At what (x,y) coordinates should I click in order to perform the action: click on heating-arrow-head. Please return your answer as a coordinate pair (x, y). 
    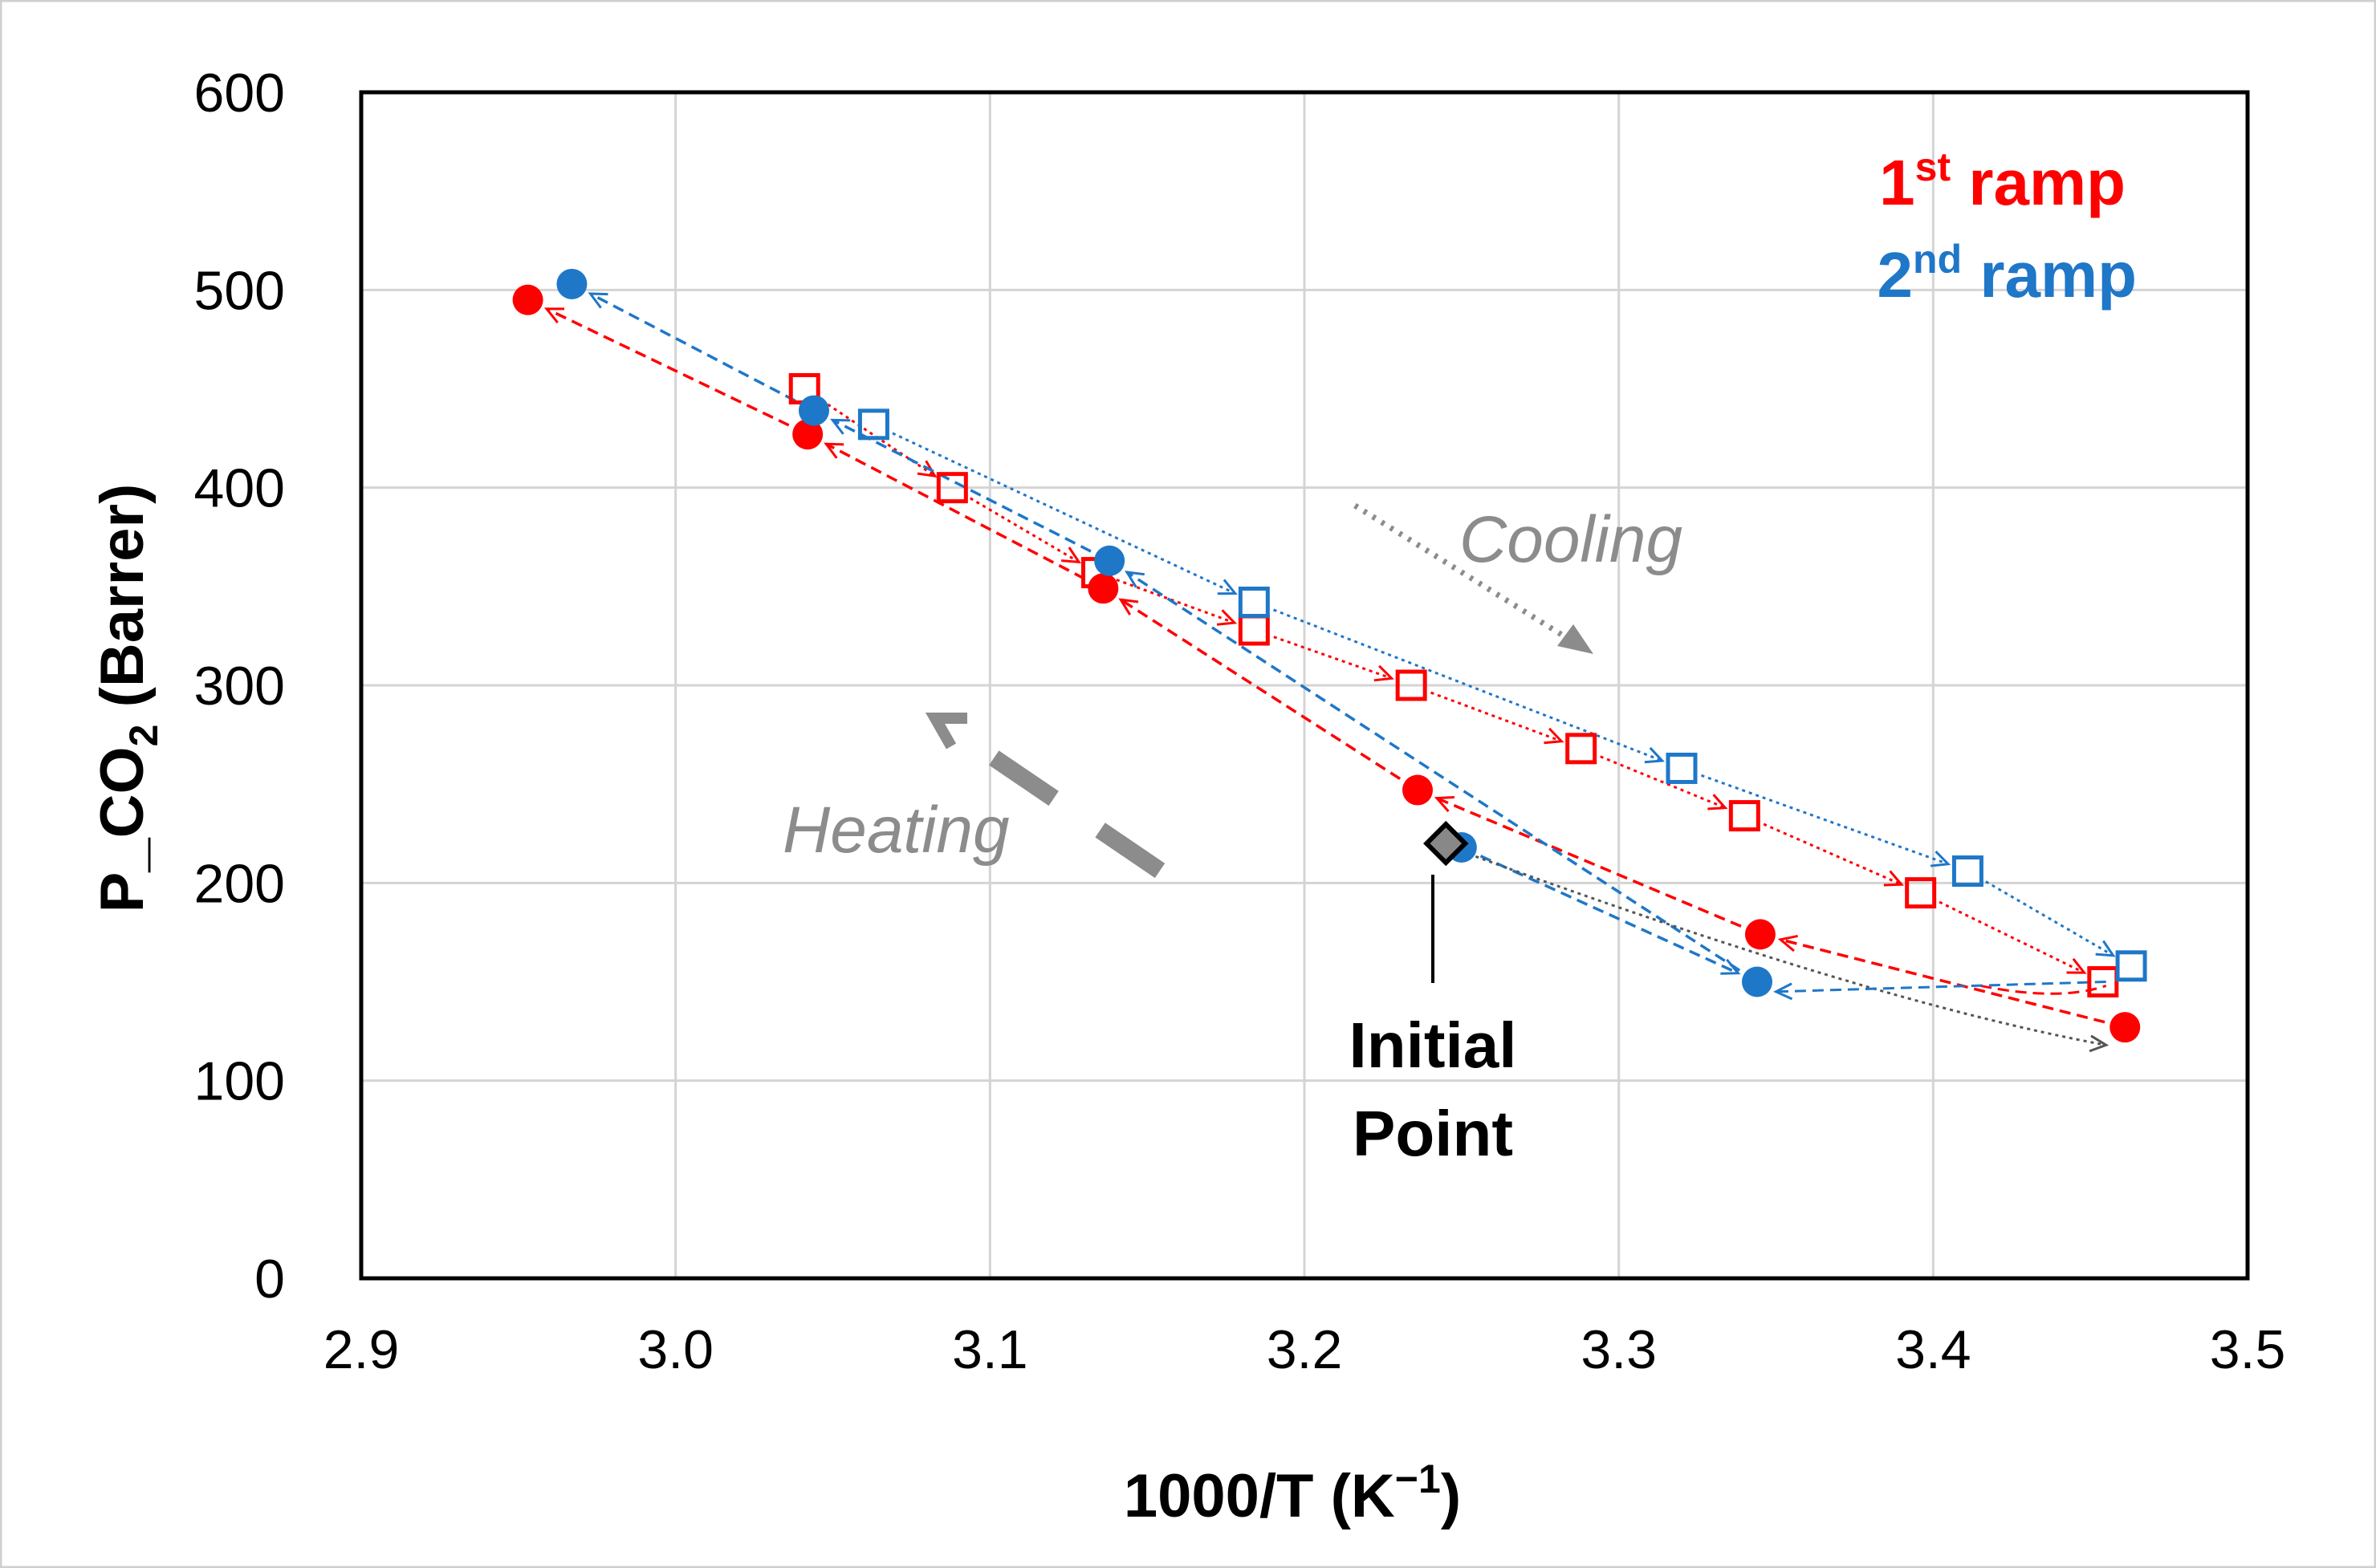
    Looking at the image, I should click on (946, 731).